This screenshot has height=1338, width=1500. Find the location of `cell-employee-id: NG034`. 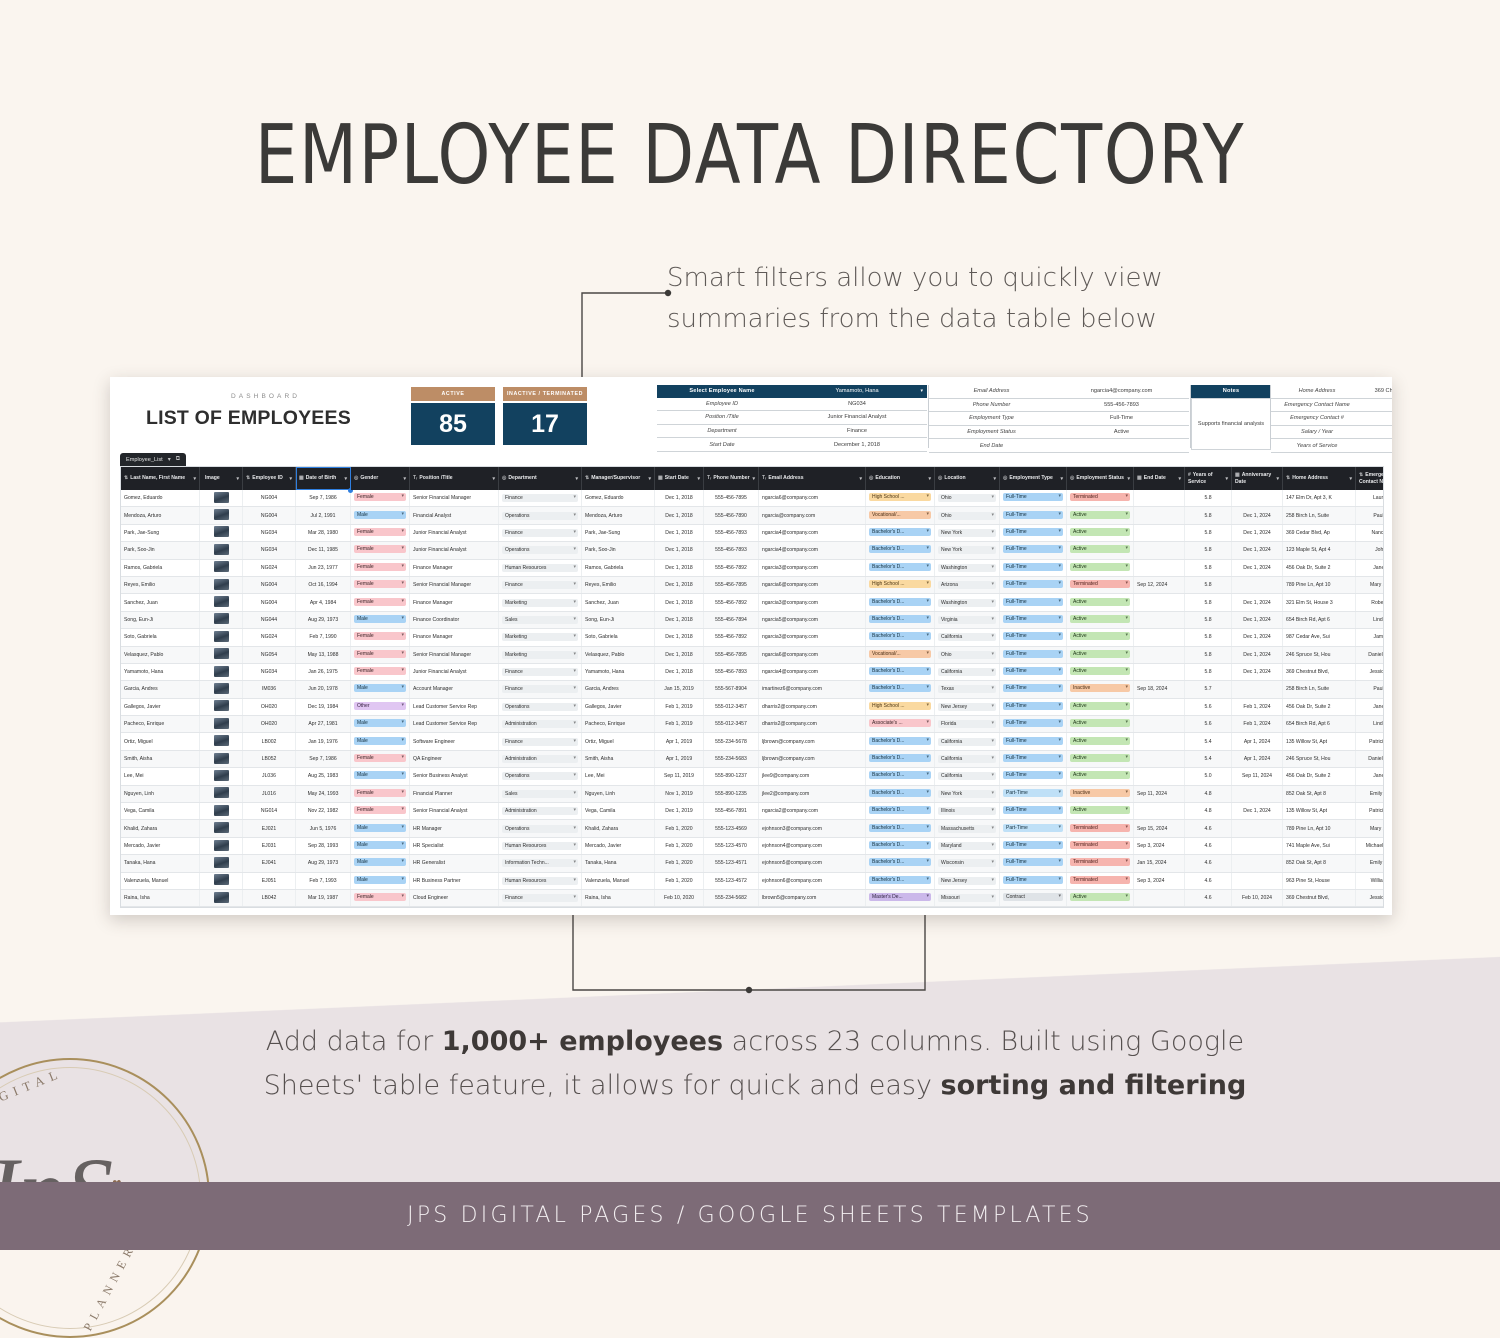

cell-employee-id: NG034 is located at coordinates (269, 672).